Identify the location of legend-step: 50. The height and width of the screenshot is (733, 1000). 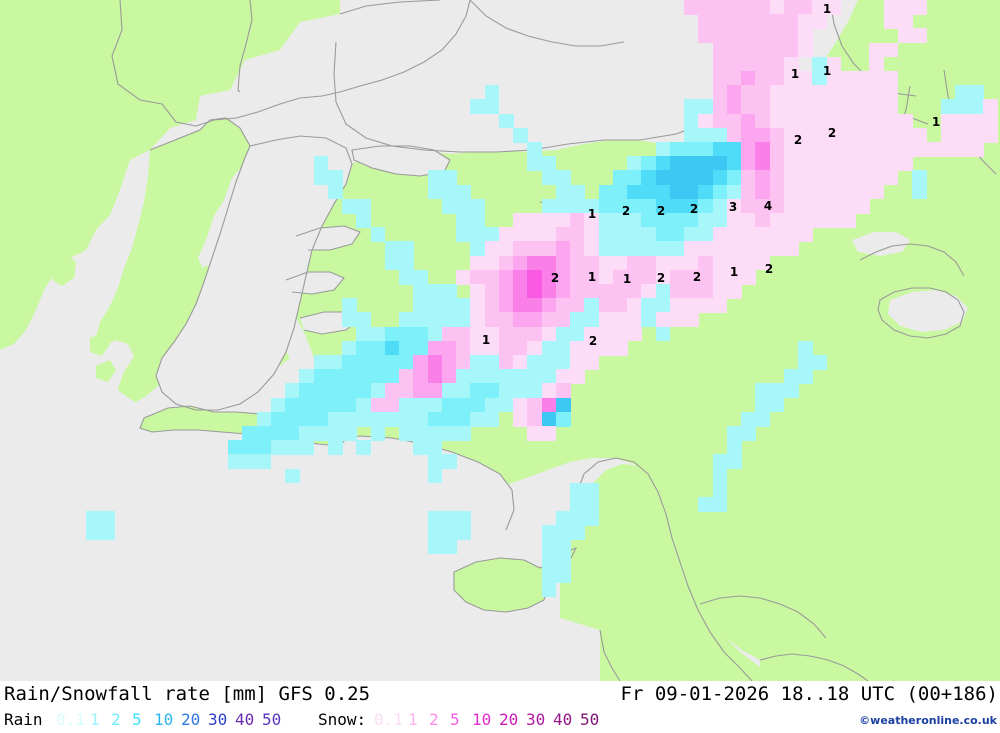
(590, 719).